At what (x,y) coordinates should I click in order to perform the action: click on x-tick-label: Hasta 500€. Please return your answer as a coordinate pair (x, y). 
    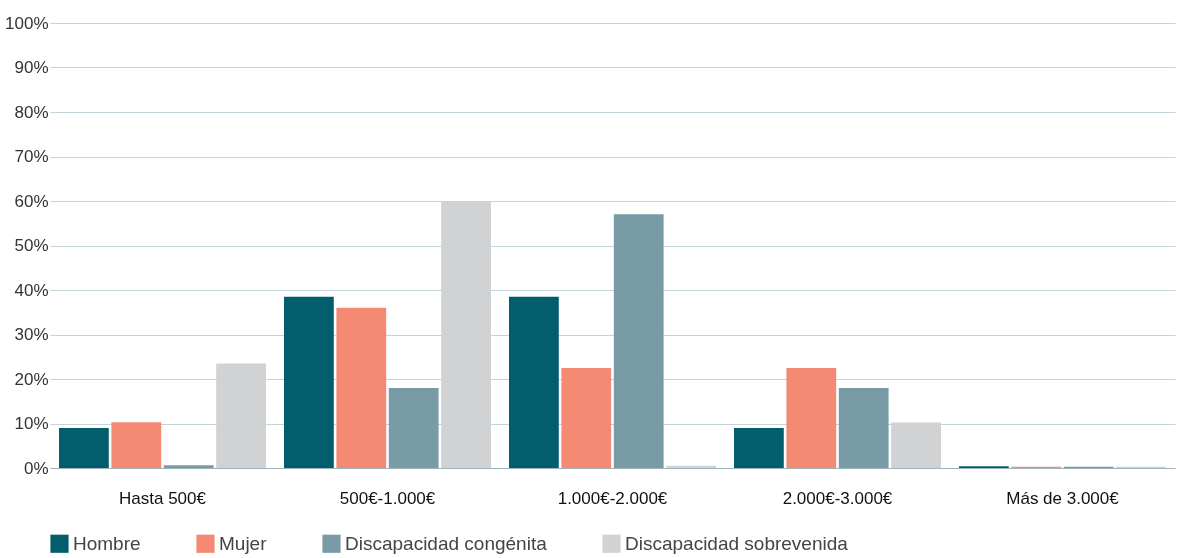
    Looking at the image, I should click on (163, 498).